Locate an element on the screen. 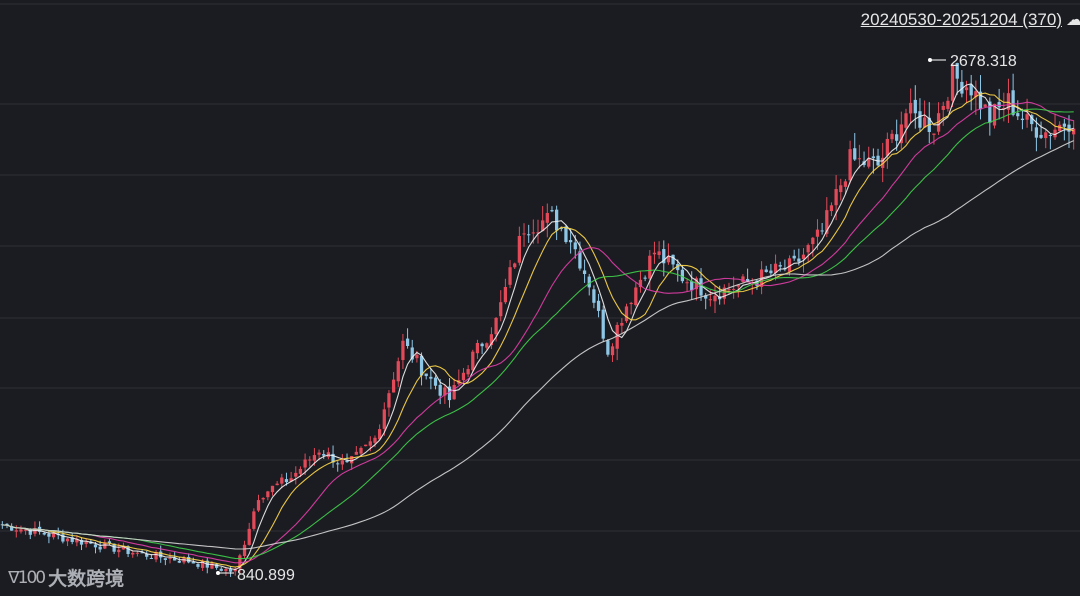  date-range-label: 20240530-20251204 (370) is located at coordinates (961, 19).